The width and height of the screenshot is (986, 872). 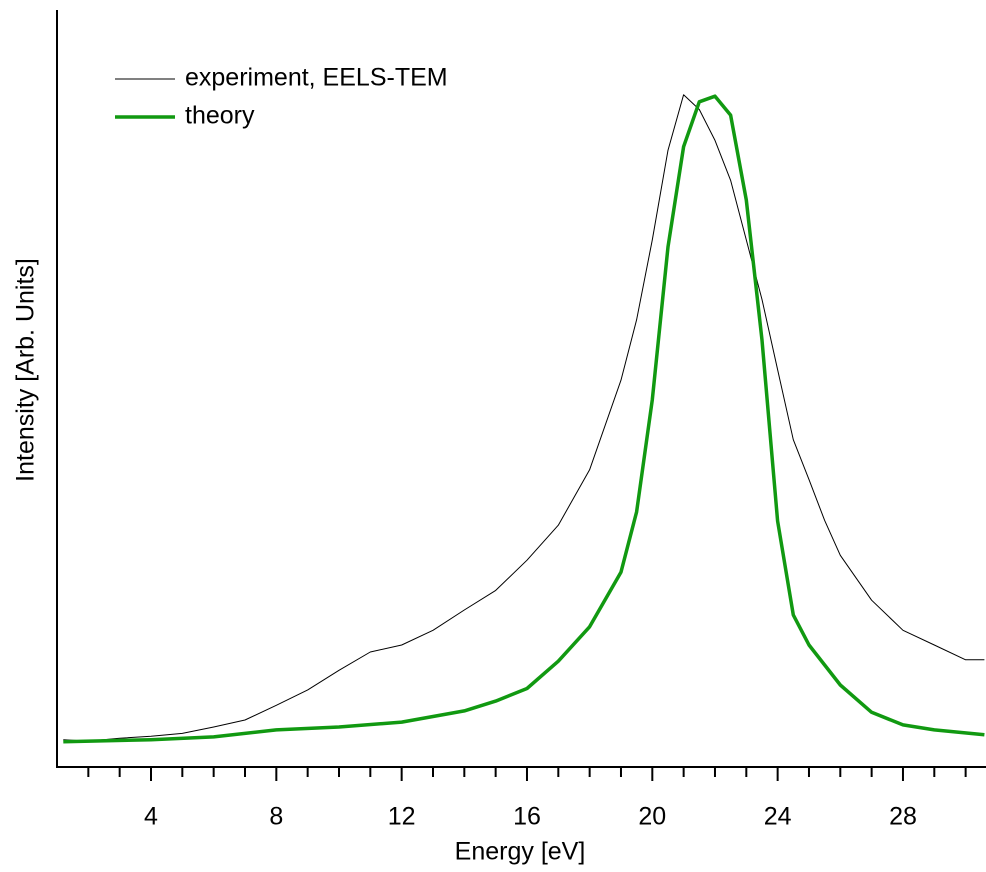 I want to click on x-tick-label: 20, so click(x=652, y=817).